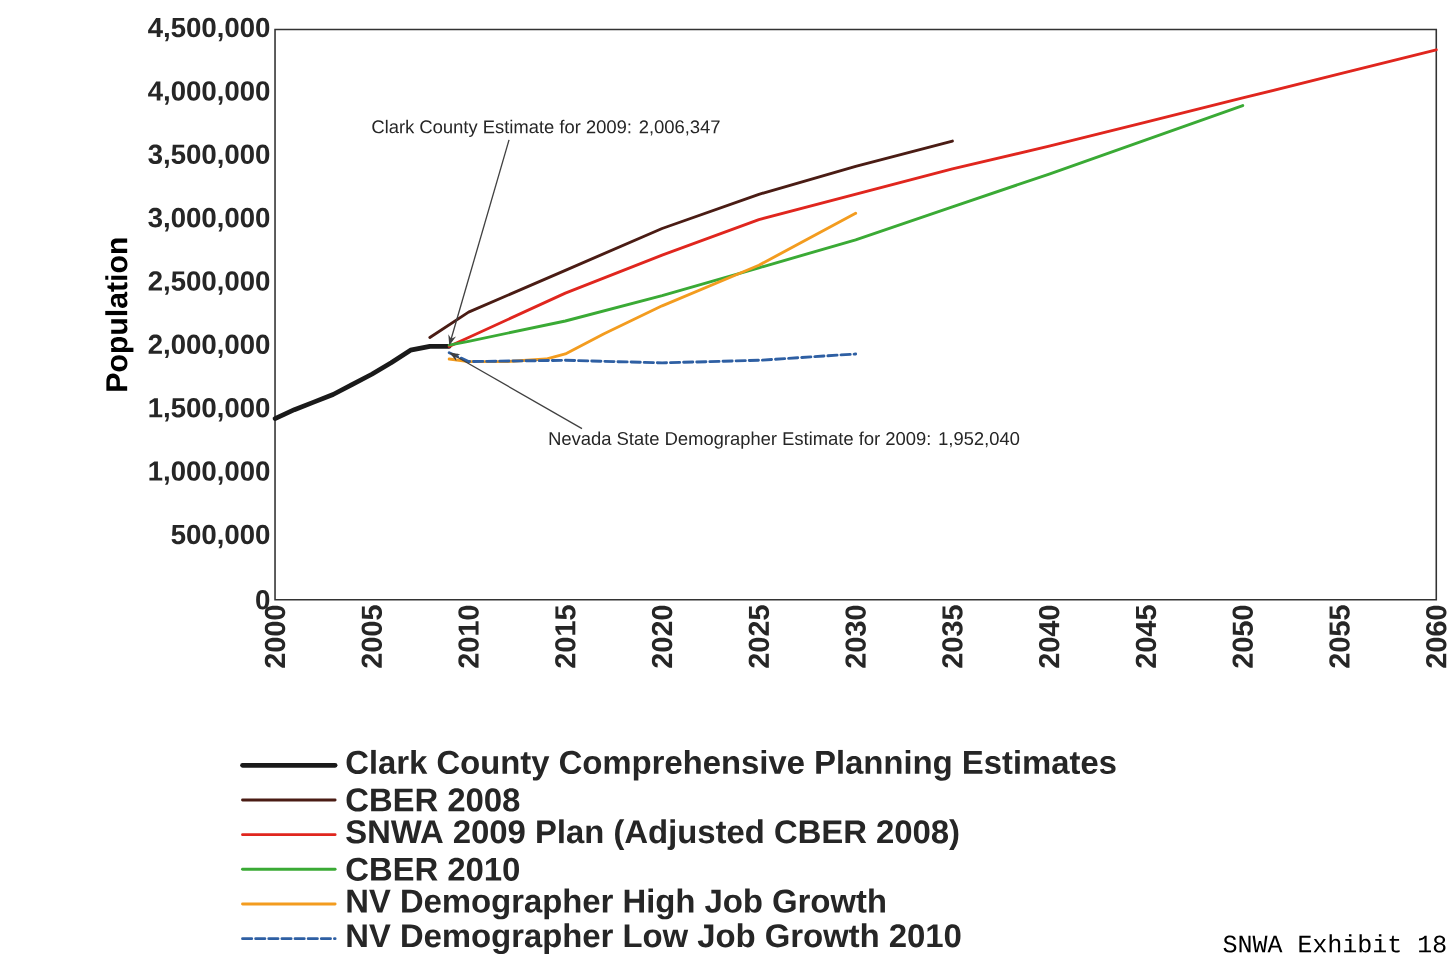 This screenshot has width=1454, height=959. Describe the element at coordinates (654, 938) in the screenshot. I see `legend-label: NV Demographer Low Job Growth 2010` at that location.